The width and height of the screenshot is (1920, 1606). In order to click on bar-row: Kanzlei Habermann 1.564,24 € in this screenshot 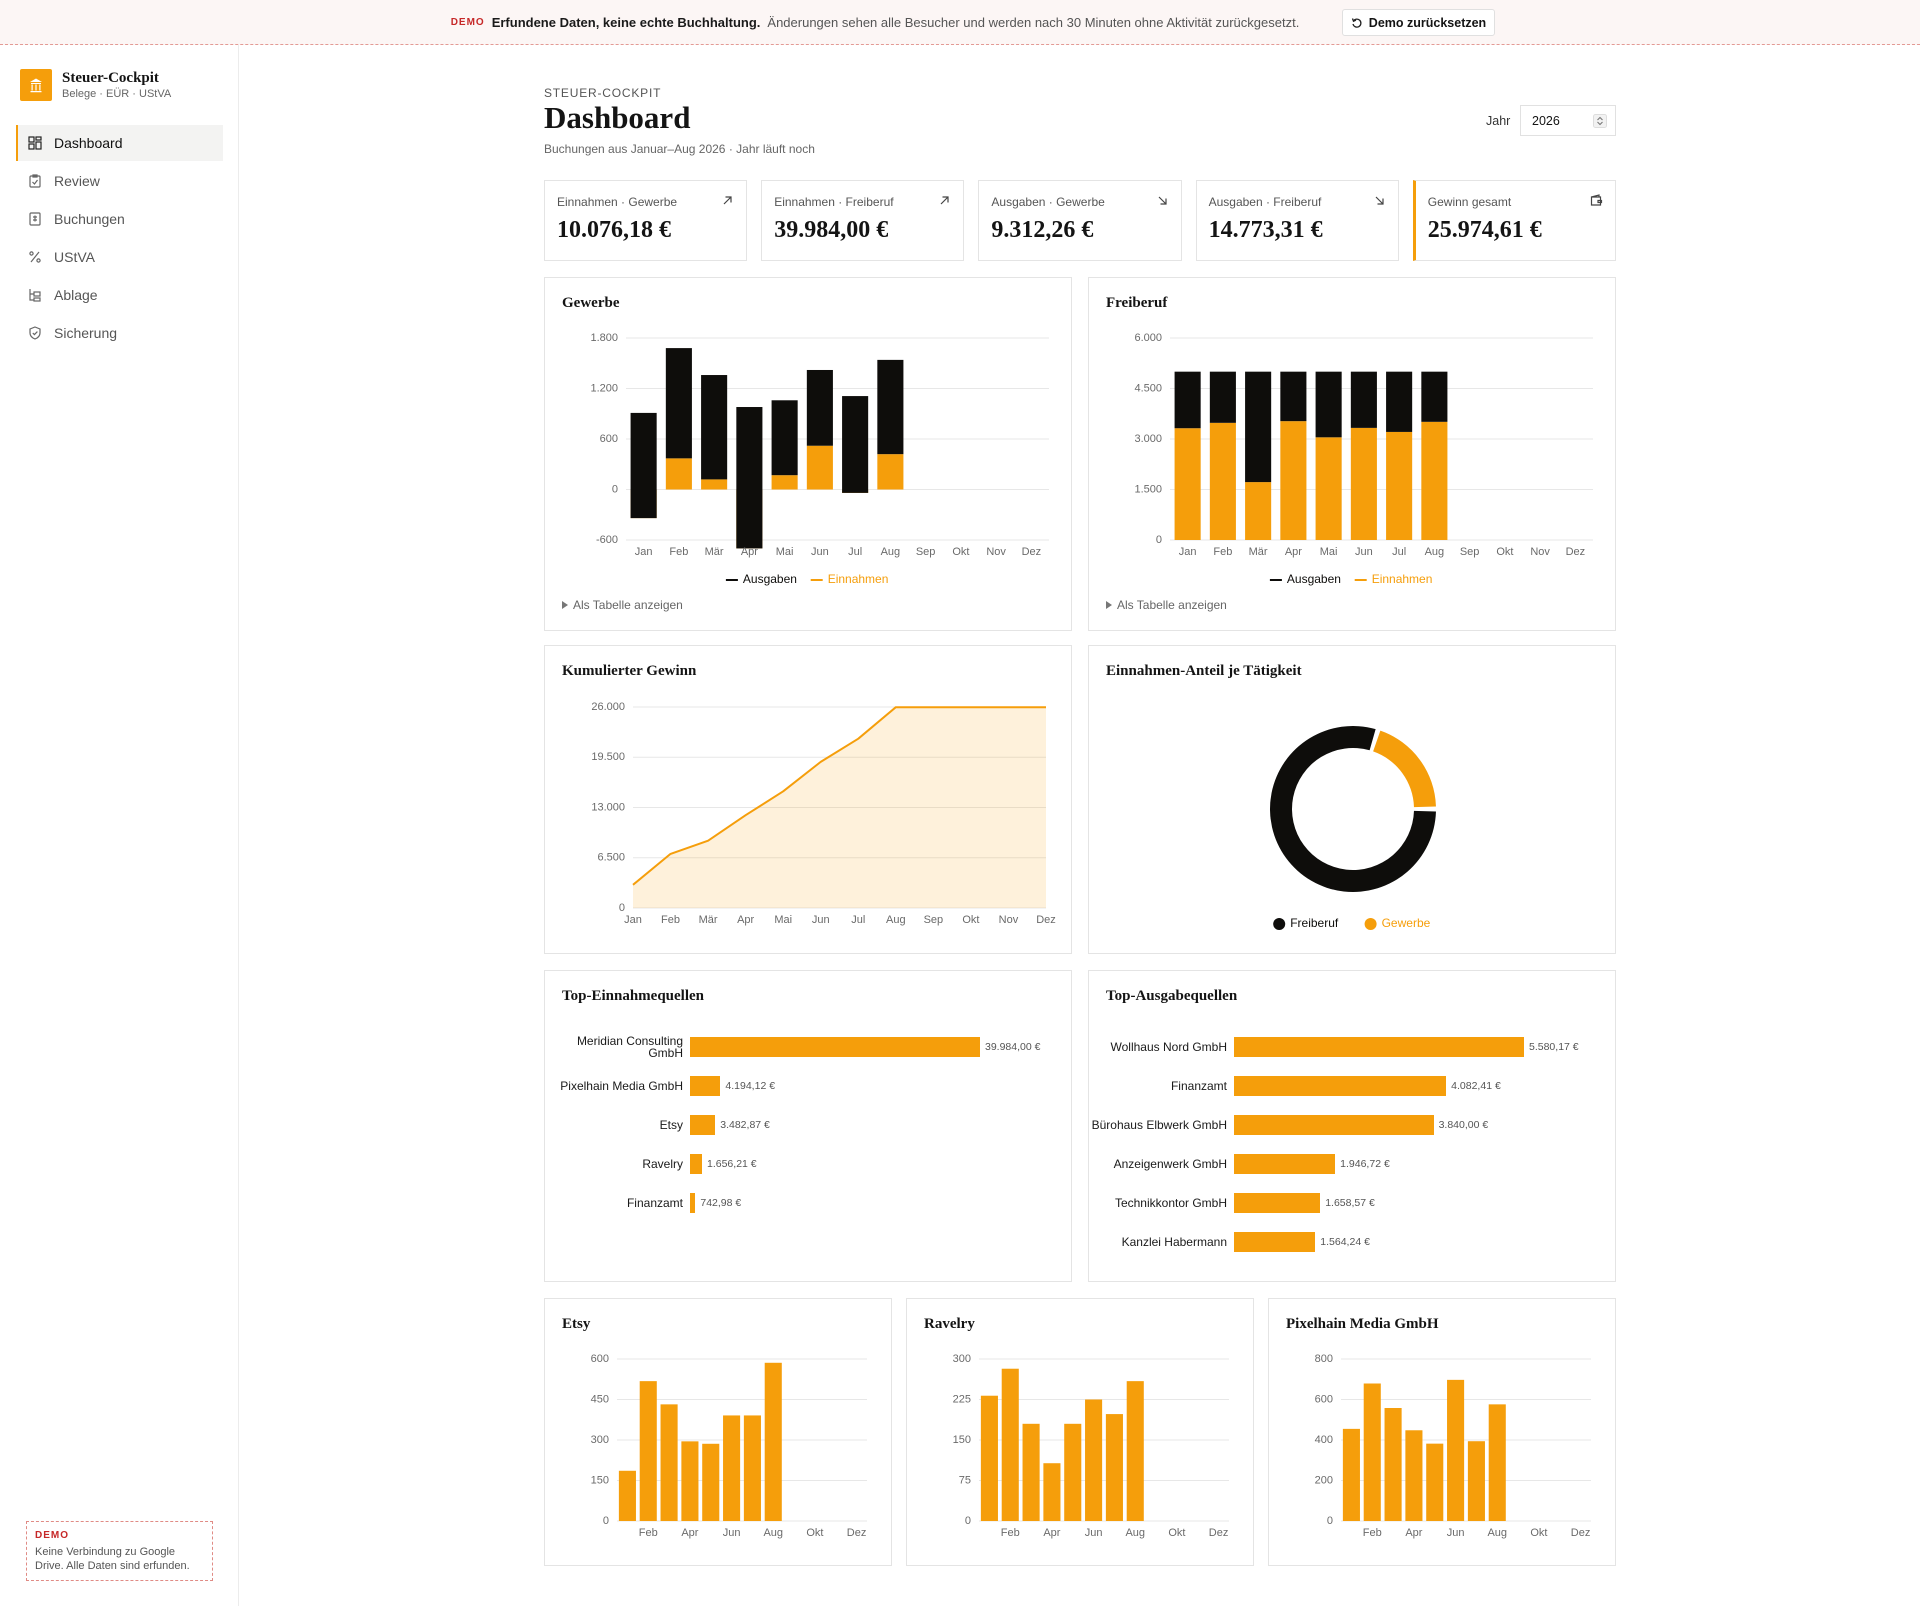, I will do `click(1229, 1242)`.